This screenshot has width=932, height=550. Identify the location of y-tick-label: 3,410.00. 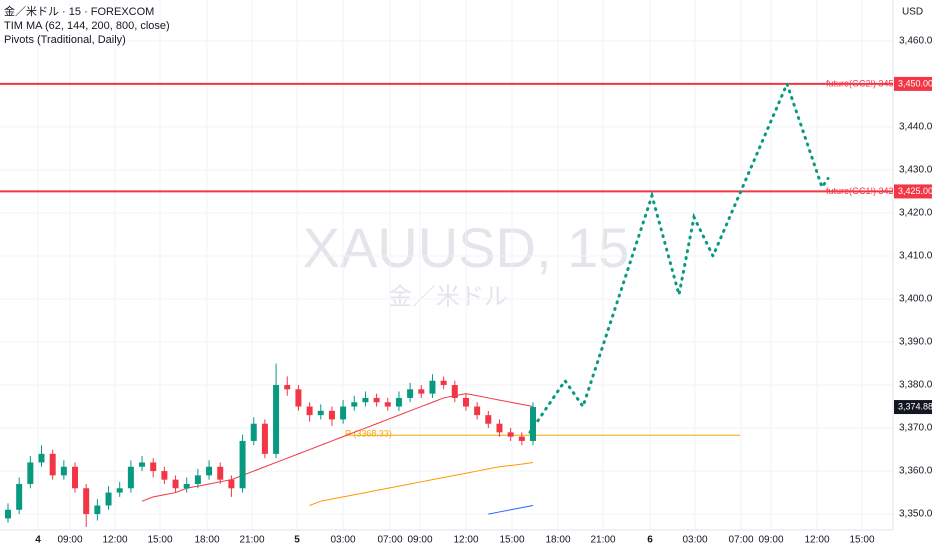
(915, 256).